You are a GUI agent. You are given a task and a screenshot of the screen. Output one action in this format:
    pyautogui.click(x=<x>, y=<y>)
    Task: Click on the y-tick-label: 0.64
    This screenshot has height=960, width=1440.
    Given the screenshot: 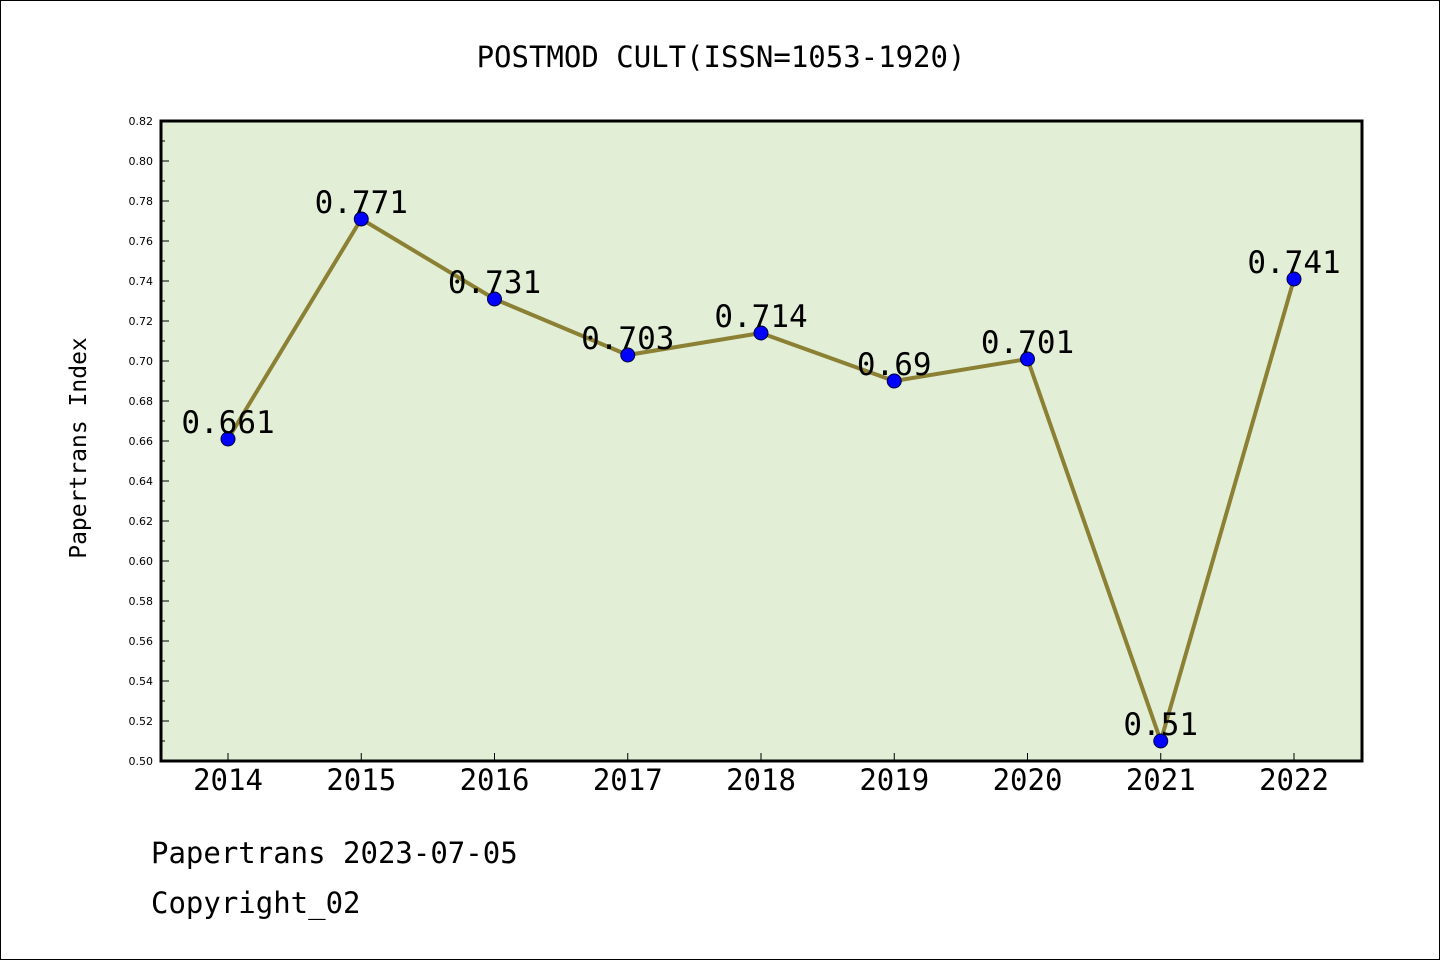 What is the action you would take?
    pyautogui.click(x=141, y=481)
    